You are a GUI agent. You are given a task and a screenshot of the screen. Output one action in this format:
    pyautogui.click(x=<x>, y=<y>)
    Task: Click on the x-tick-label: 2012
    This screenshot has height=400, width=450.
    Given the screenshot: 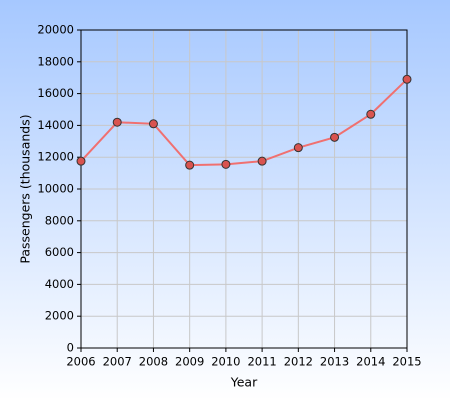 What is the action you would take?
    pyautogui.click(x=298, y=362)
    